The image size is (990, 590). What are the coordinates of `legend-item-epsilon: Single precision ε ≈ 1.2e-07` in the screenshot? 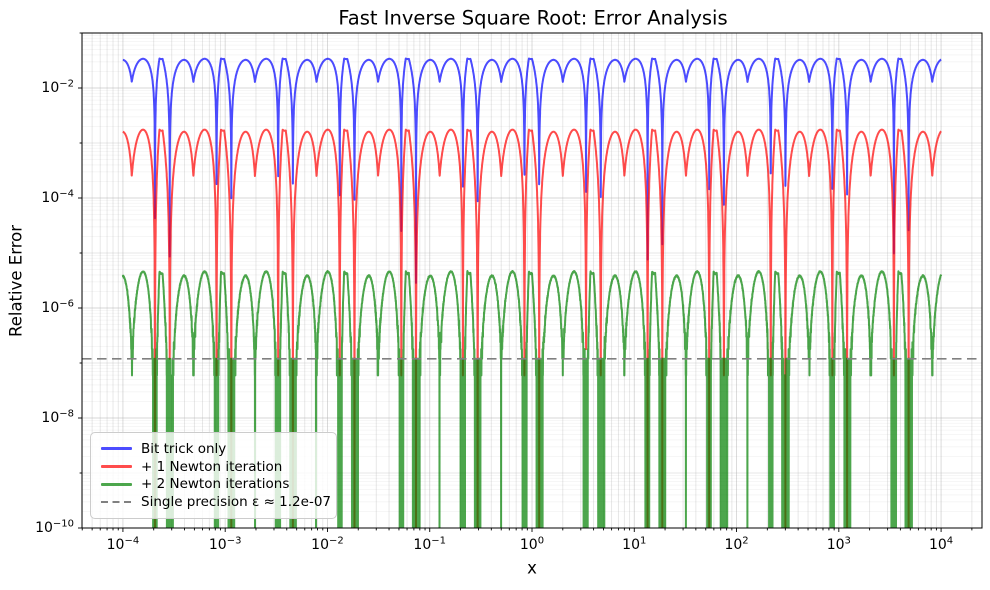 It's located at (216, 502).